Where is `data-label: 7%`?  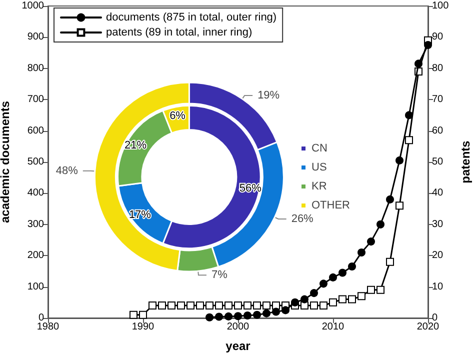
data-label: 7% is located at coordinates (219, 275).